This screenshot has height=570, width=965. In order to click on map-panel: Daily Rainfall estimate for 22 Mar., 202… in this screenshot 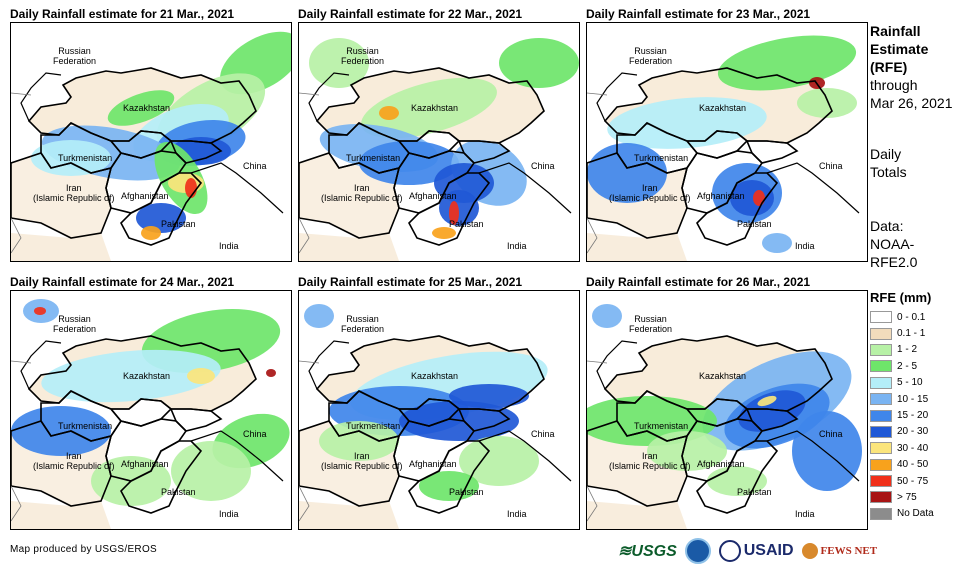, I will do `click(439, 134)`.